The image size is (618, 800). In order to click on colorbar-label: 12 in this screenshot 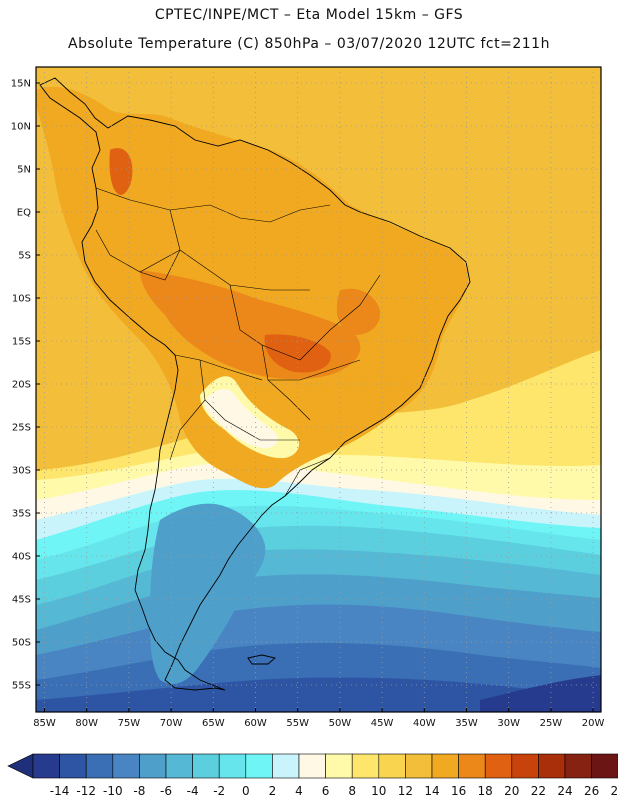, I will do `click(405, 791)`.